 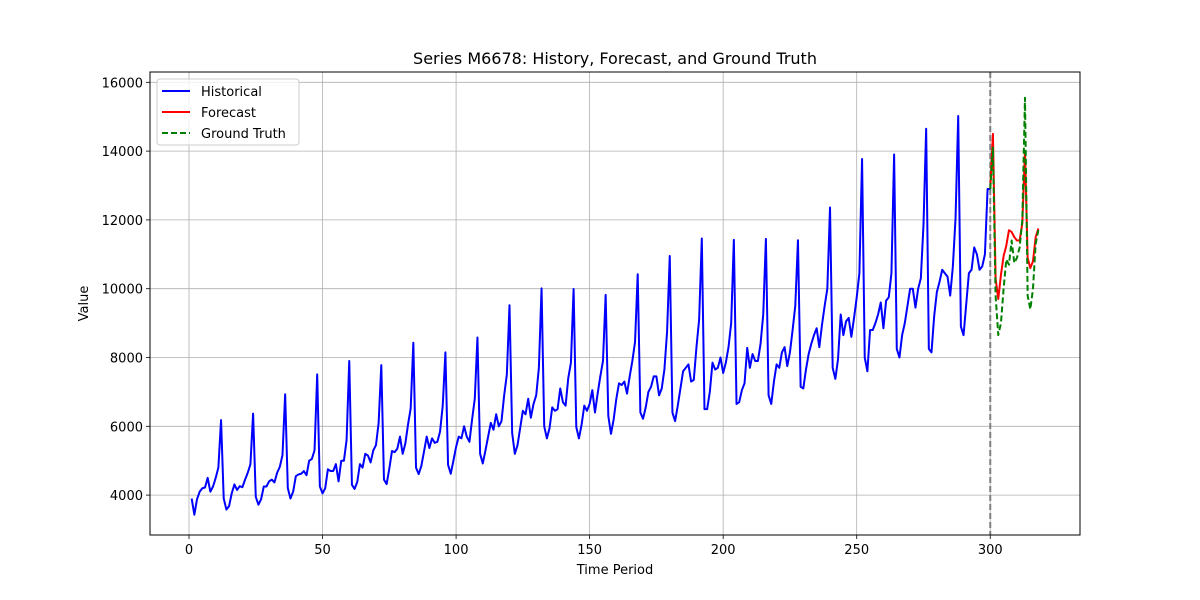 I want to click on legend: Historical Forecast Ground Truth, so click(x=228, y=112).